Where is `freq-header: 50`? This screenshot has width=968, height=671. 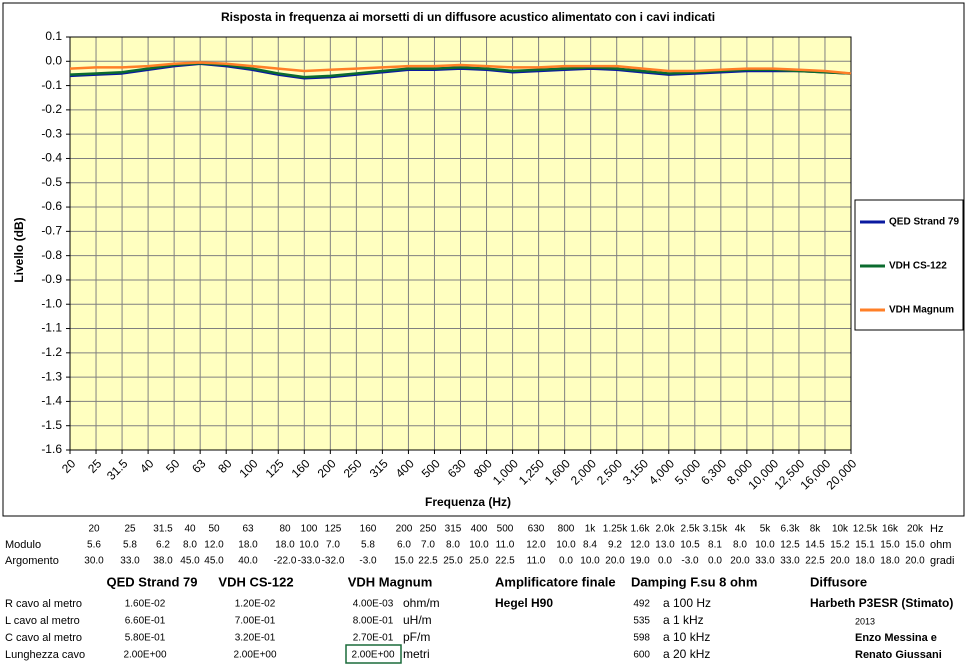
freq-header: 50 is located at coordinates (214, 529).